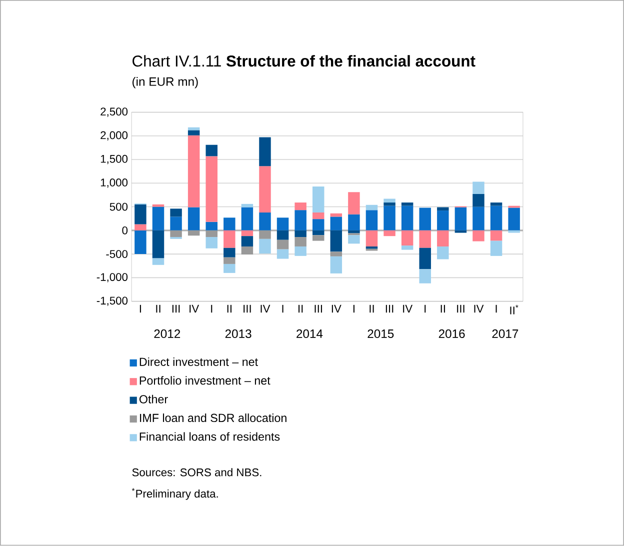 The height and width of the screenshot is (546, 624). What do you see at coordinates (114, 183) in the screenshot?
I see `y-tick-label: 1,000` at bounding box center [114, 183].